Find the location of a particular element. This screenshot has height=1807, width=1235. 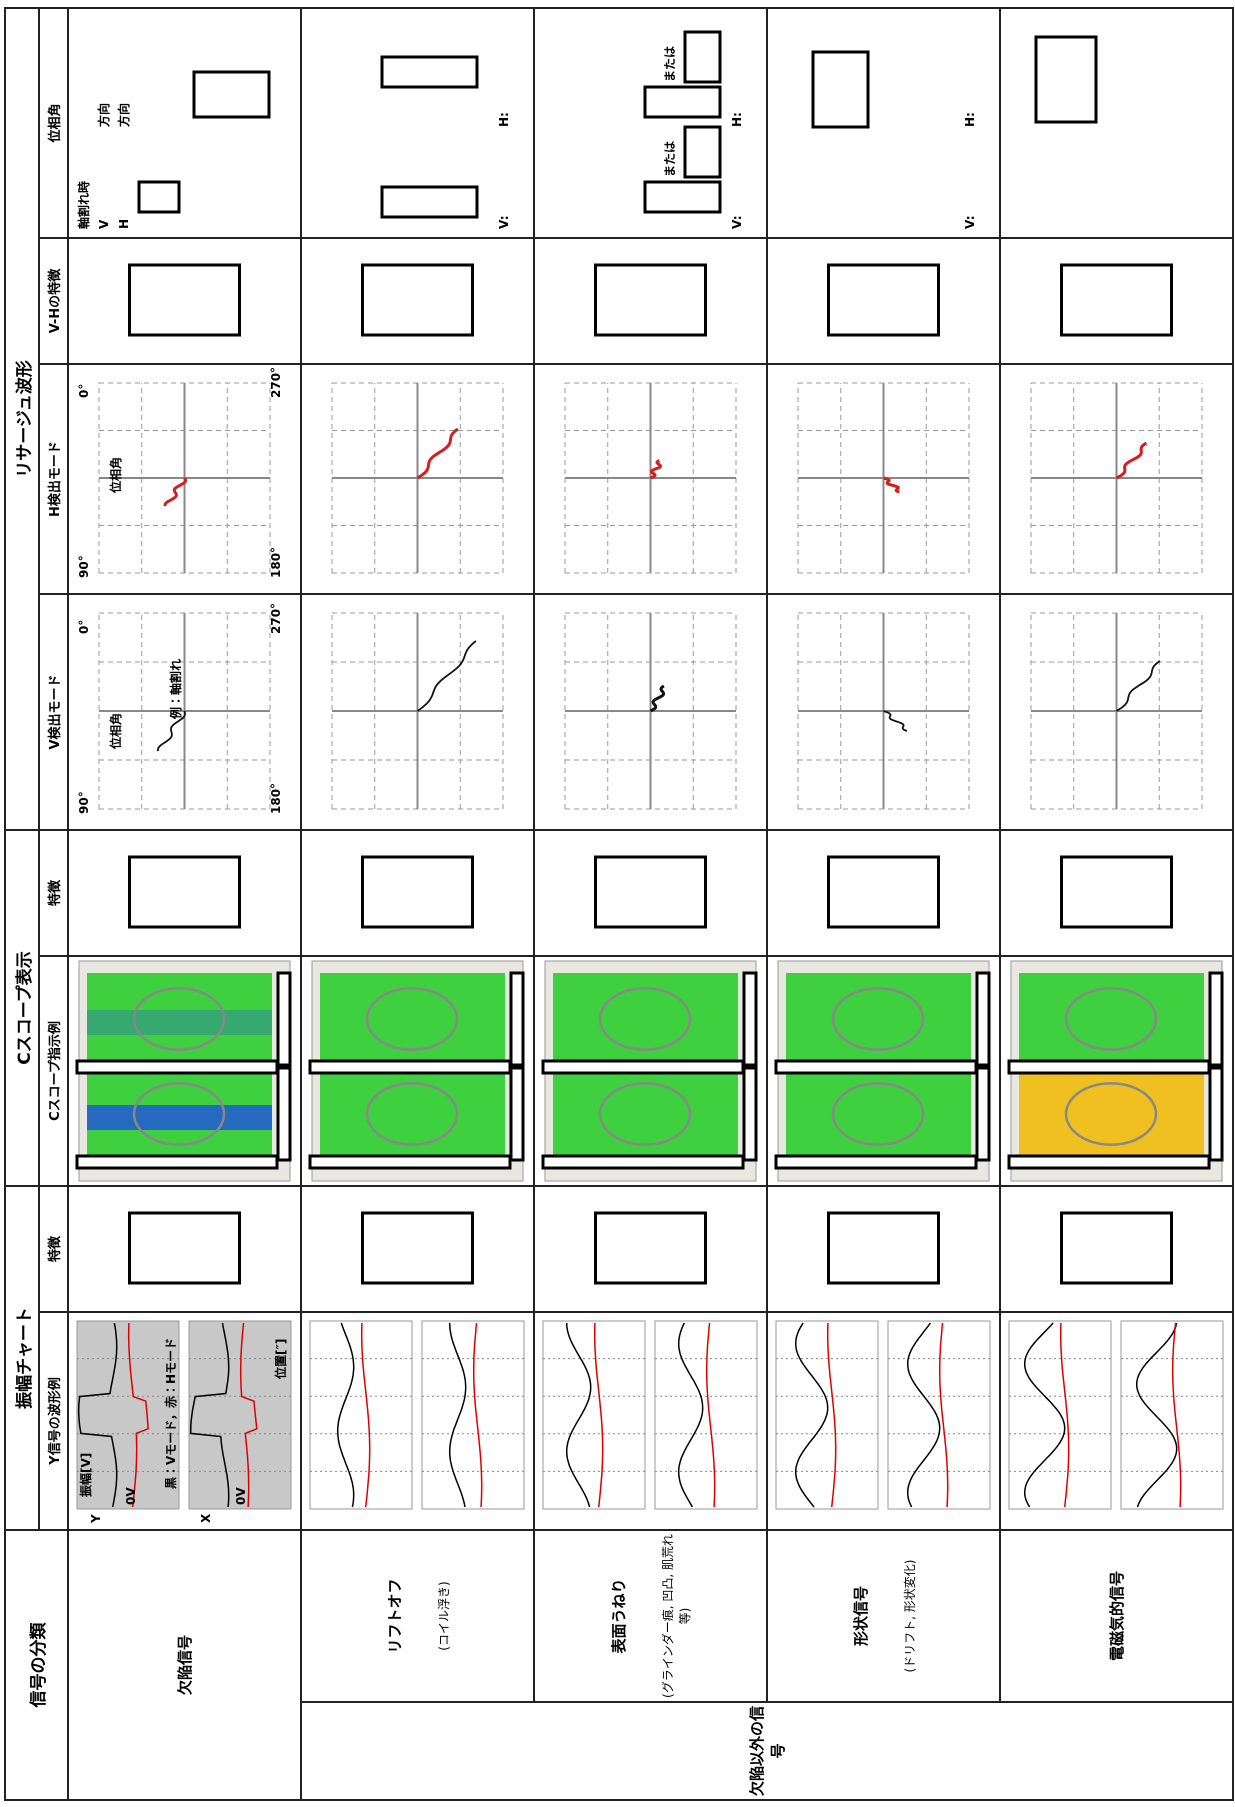

header-cscope: Cスコープ表示 is located at coordinates (22, 1008).